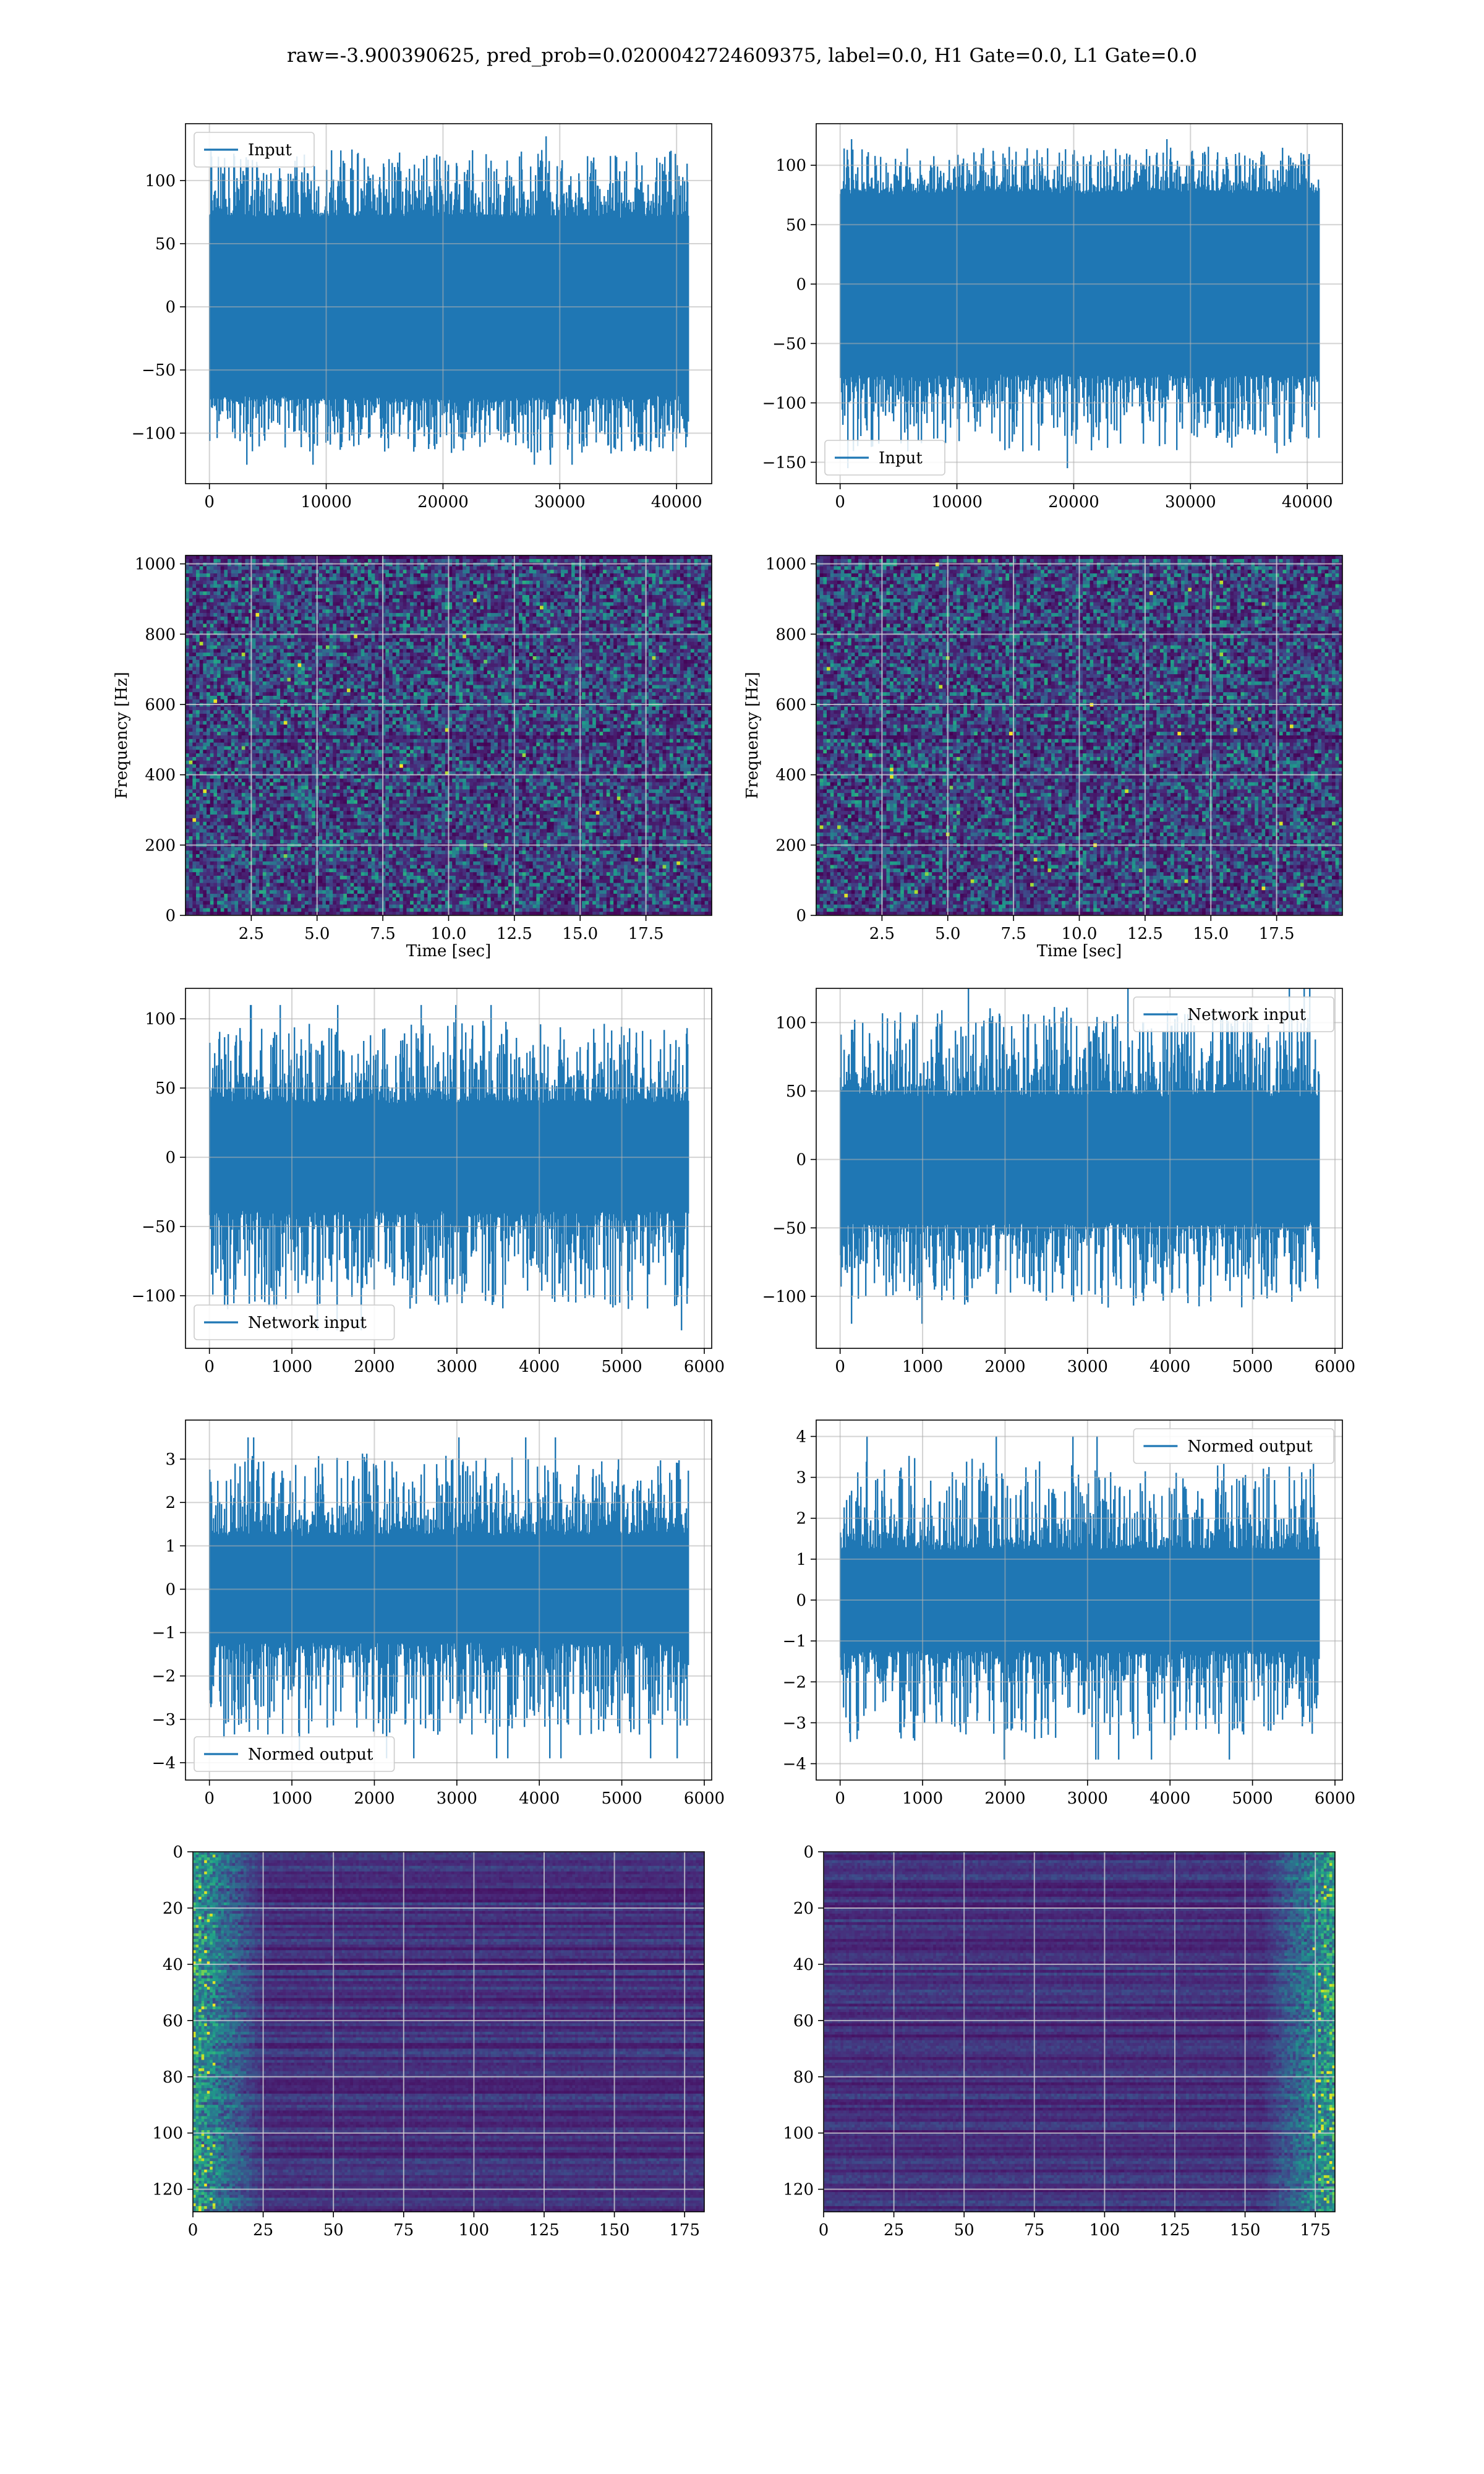  I want to click on y-axis-label: Frequency [Hz], so click(752, 736).